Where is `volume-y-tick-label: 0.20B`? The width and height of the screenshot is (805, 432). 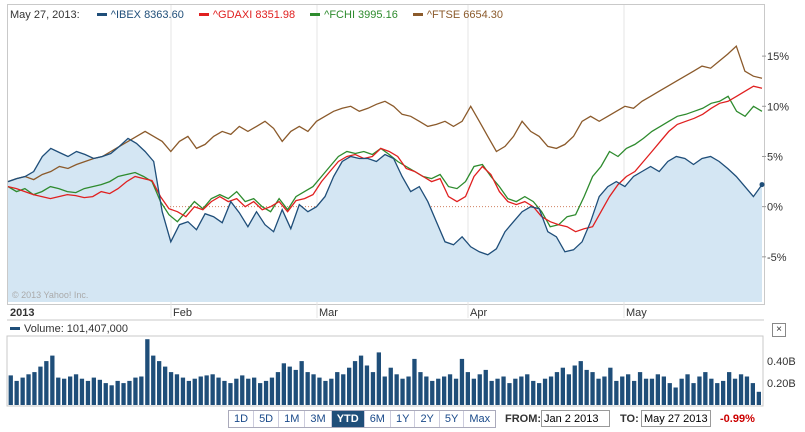
volume-y-tick-label: 0.20B is located at coordinates (781, 384).